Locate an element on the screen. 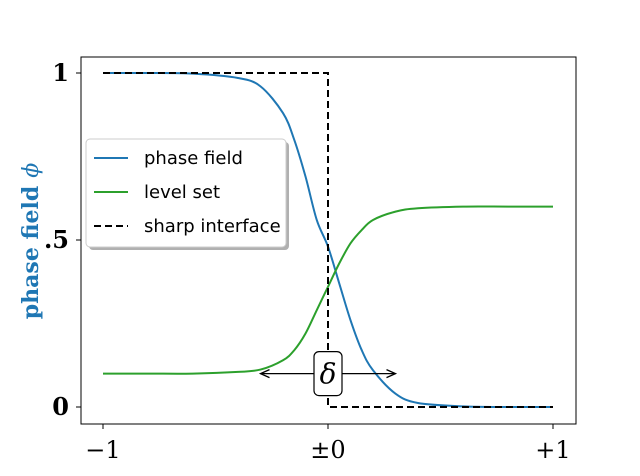  delta-arrow-head-right is located at coordinates (392, 374).